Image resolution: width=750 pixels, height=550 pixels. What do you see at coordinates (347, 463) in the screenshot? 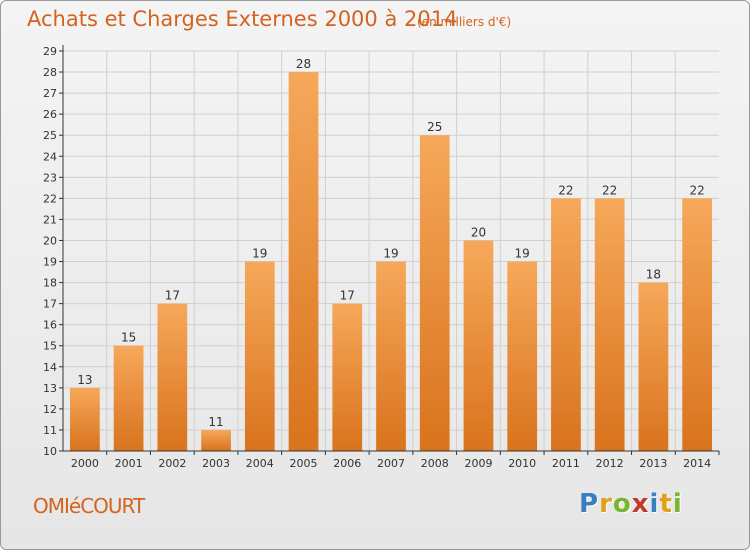
I see `x-tick-label: 2006` at bounding box center [347, 463].